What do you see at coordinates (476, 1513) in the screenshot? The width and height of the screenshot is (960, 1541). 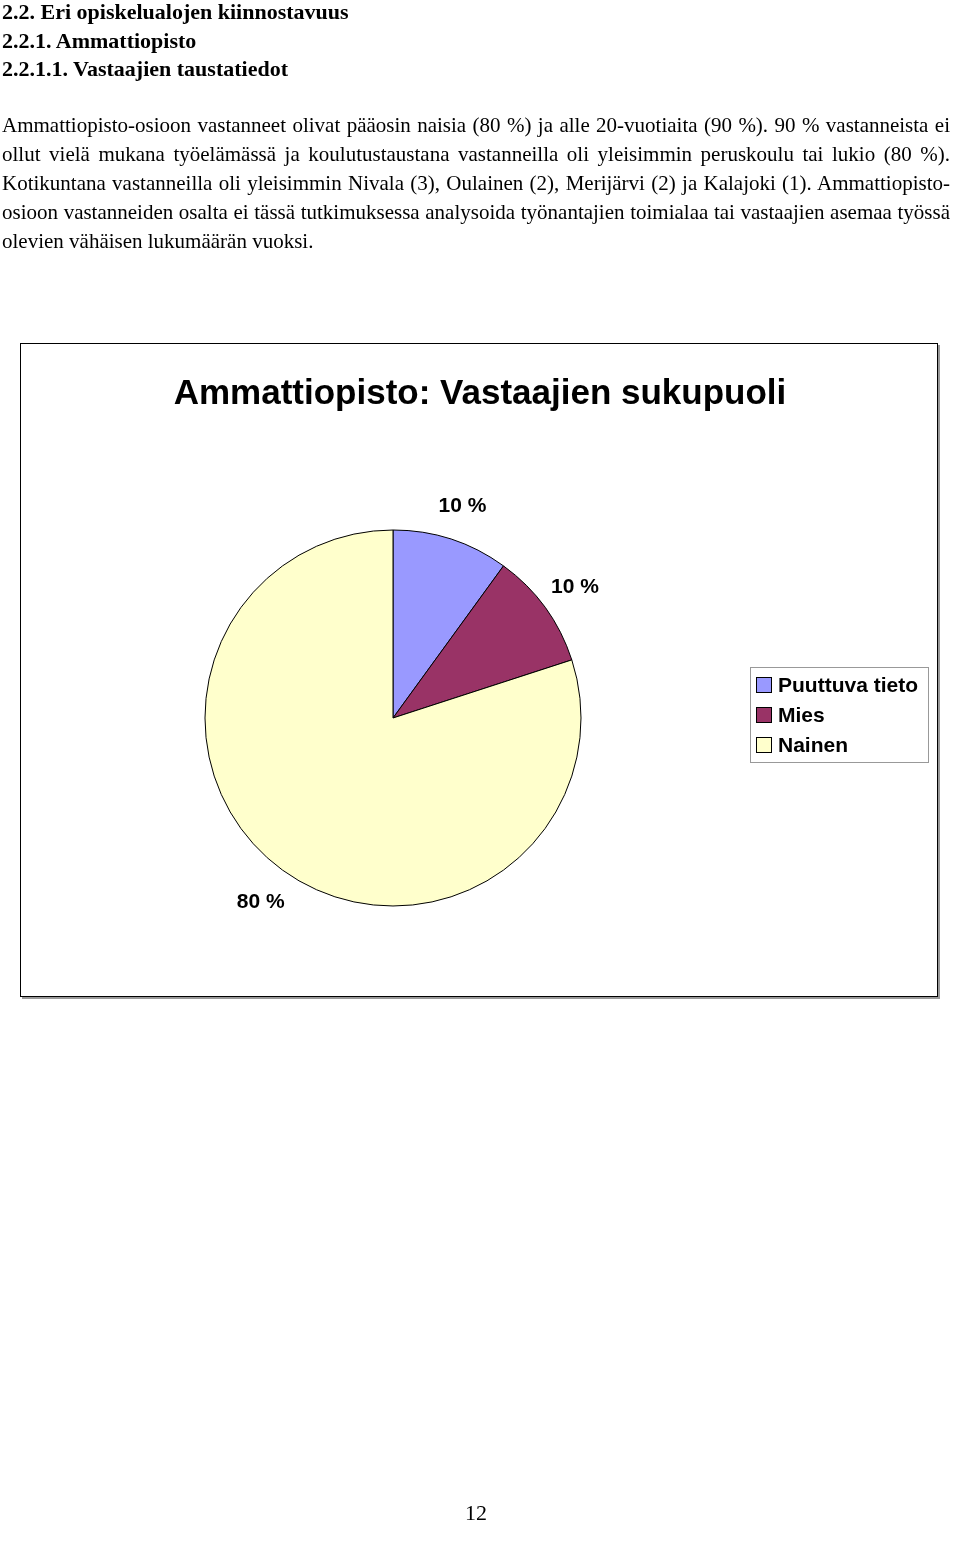 I see `text: 12` at bounding box center [476, 1513].